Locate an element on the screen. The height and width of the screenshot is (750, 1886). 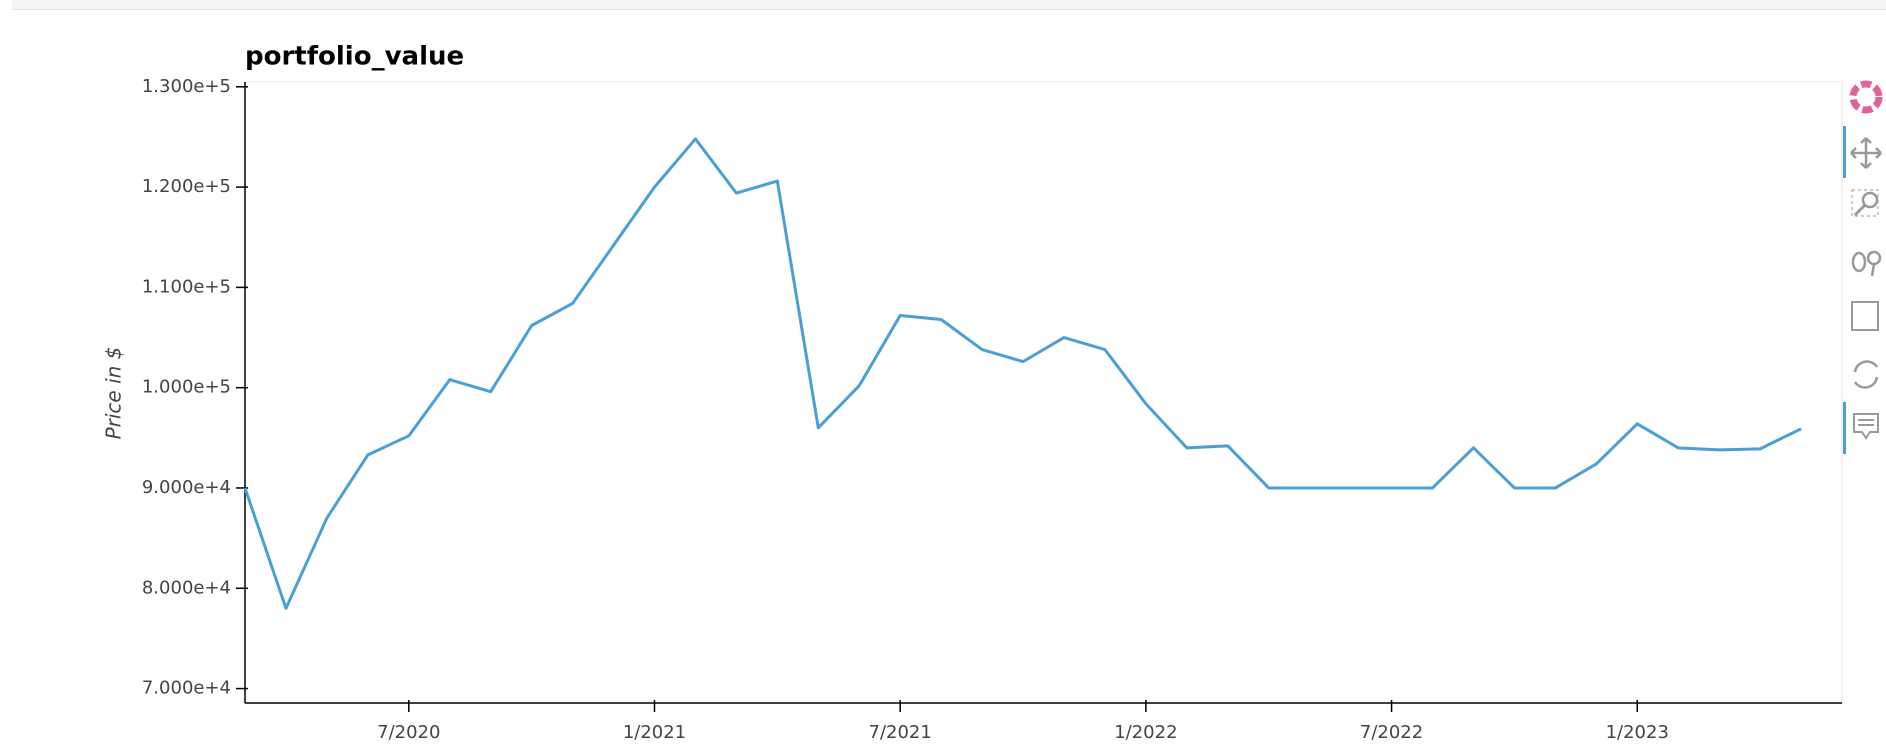
bokeh-logo is located at coordinates (1866, 97).